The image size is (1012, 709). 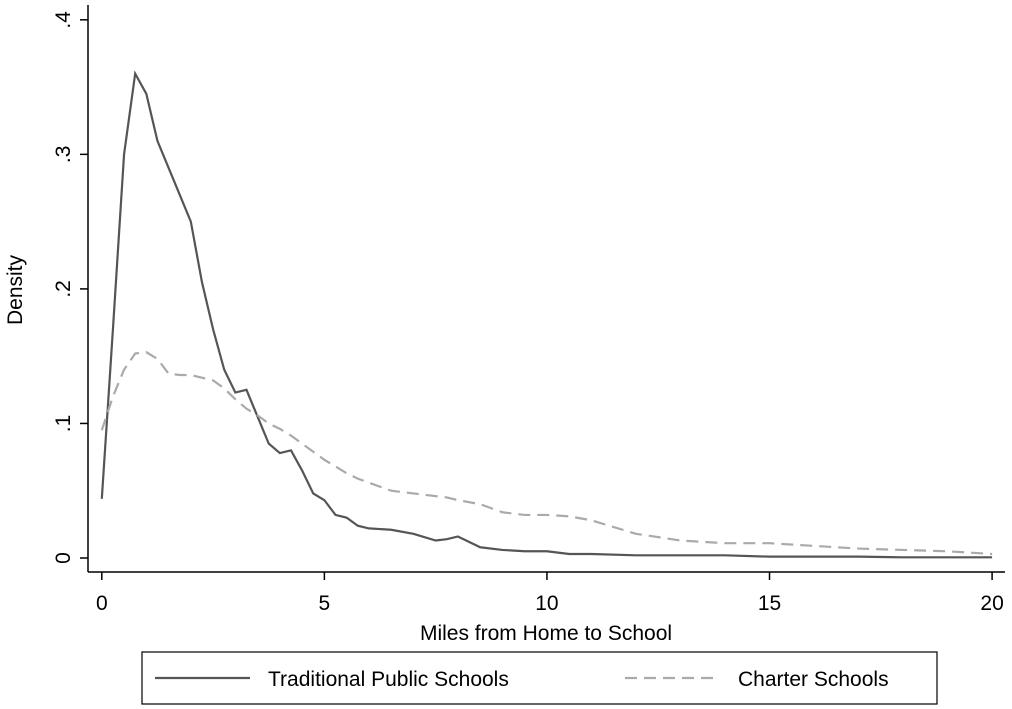 What do you see at coordinates (15, 289) in the screenshot?
I see `y-axis-title: Density` at bounding box center [15, 289].